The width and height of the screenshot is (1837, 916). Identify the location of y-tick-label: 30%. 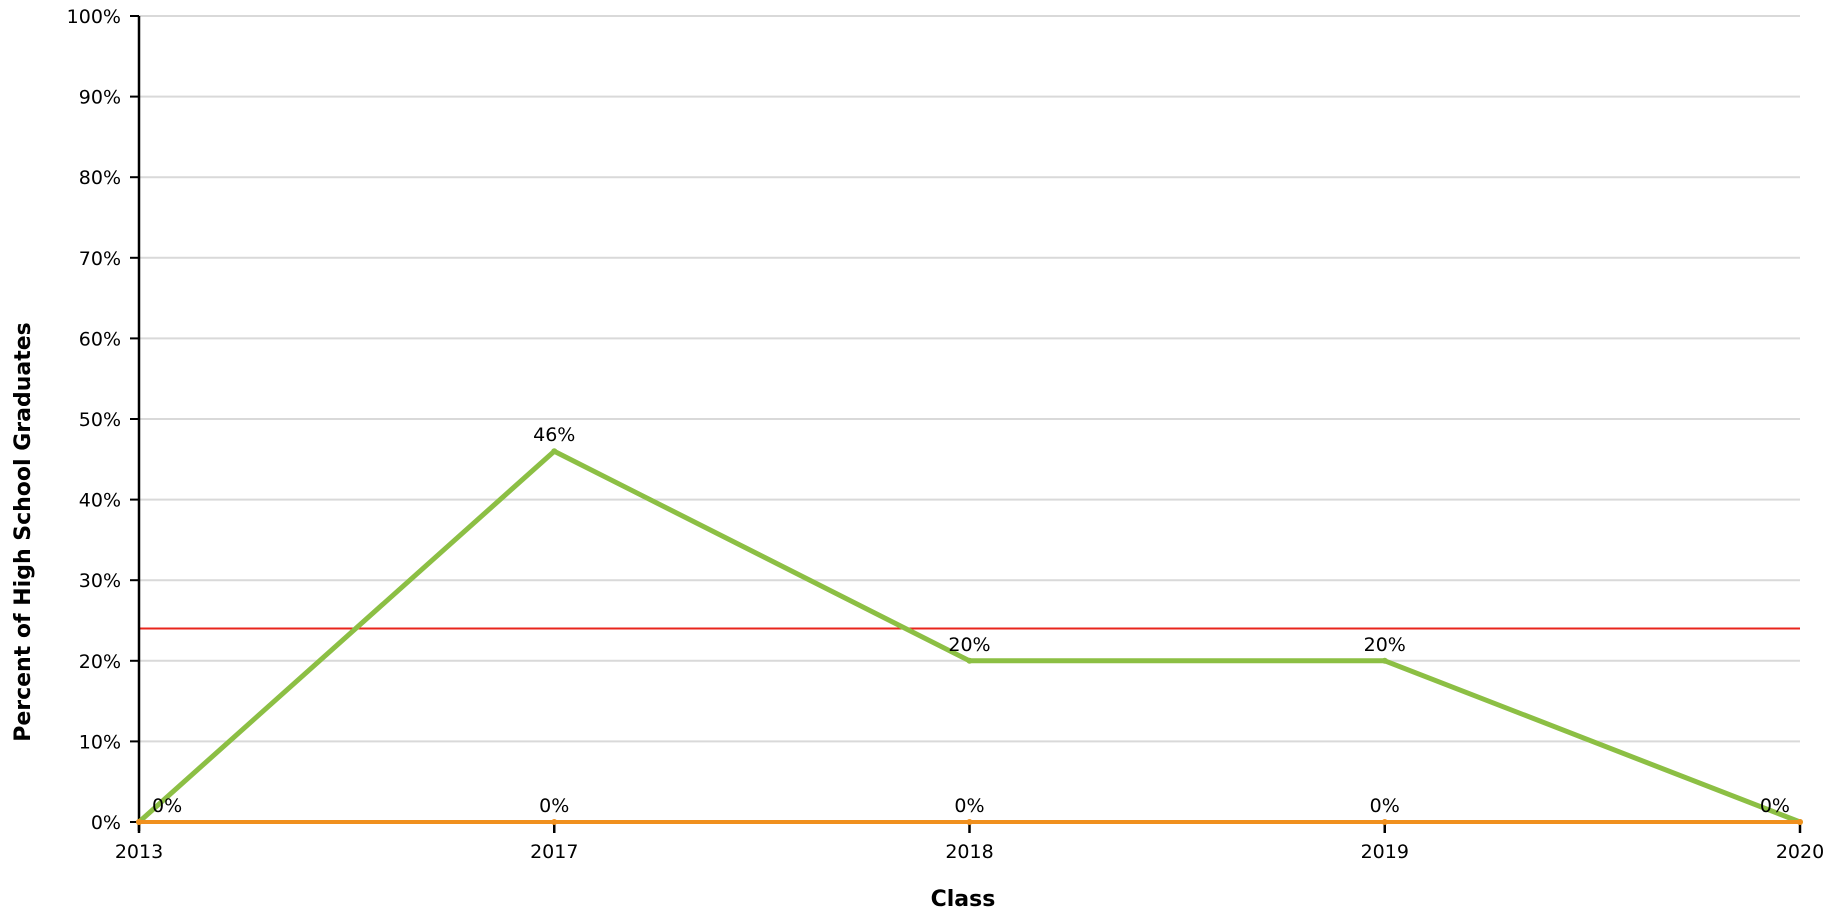
(100, 581).